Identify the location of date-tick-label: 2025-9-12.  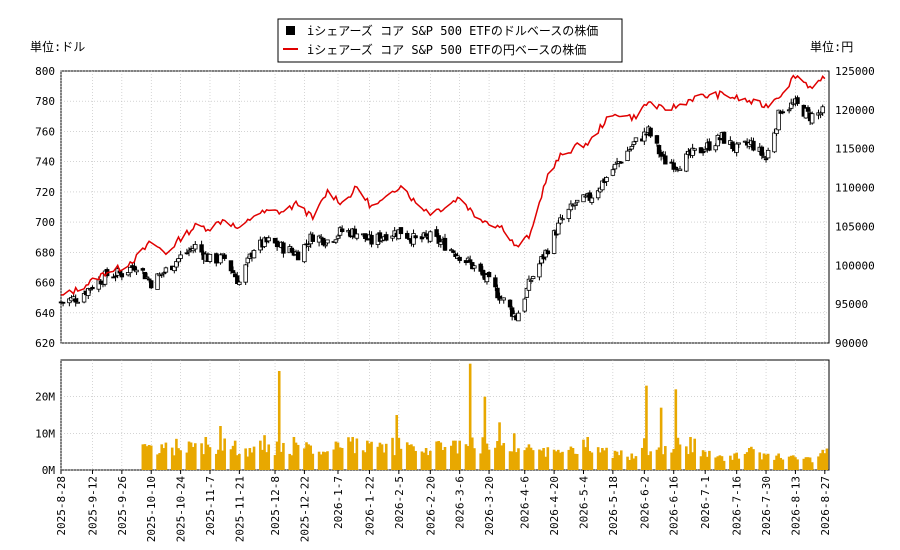
(92, 506).